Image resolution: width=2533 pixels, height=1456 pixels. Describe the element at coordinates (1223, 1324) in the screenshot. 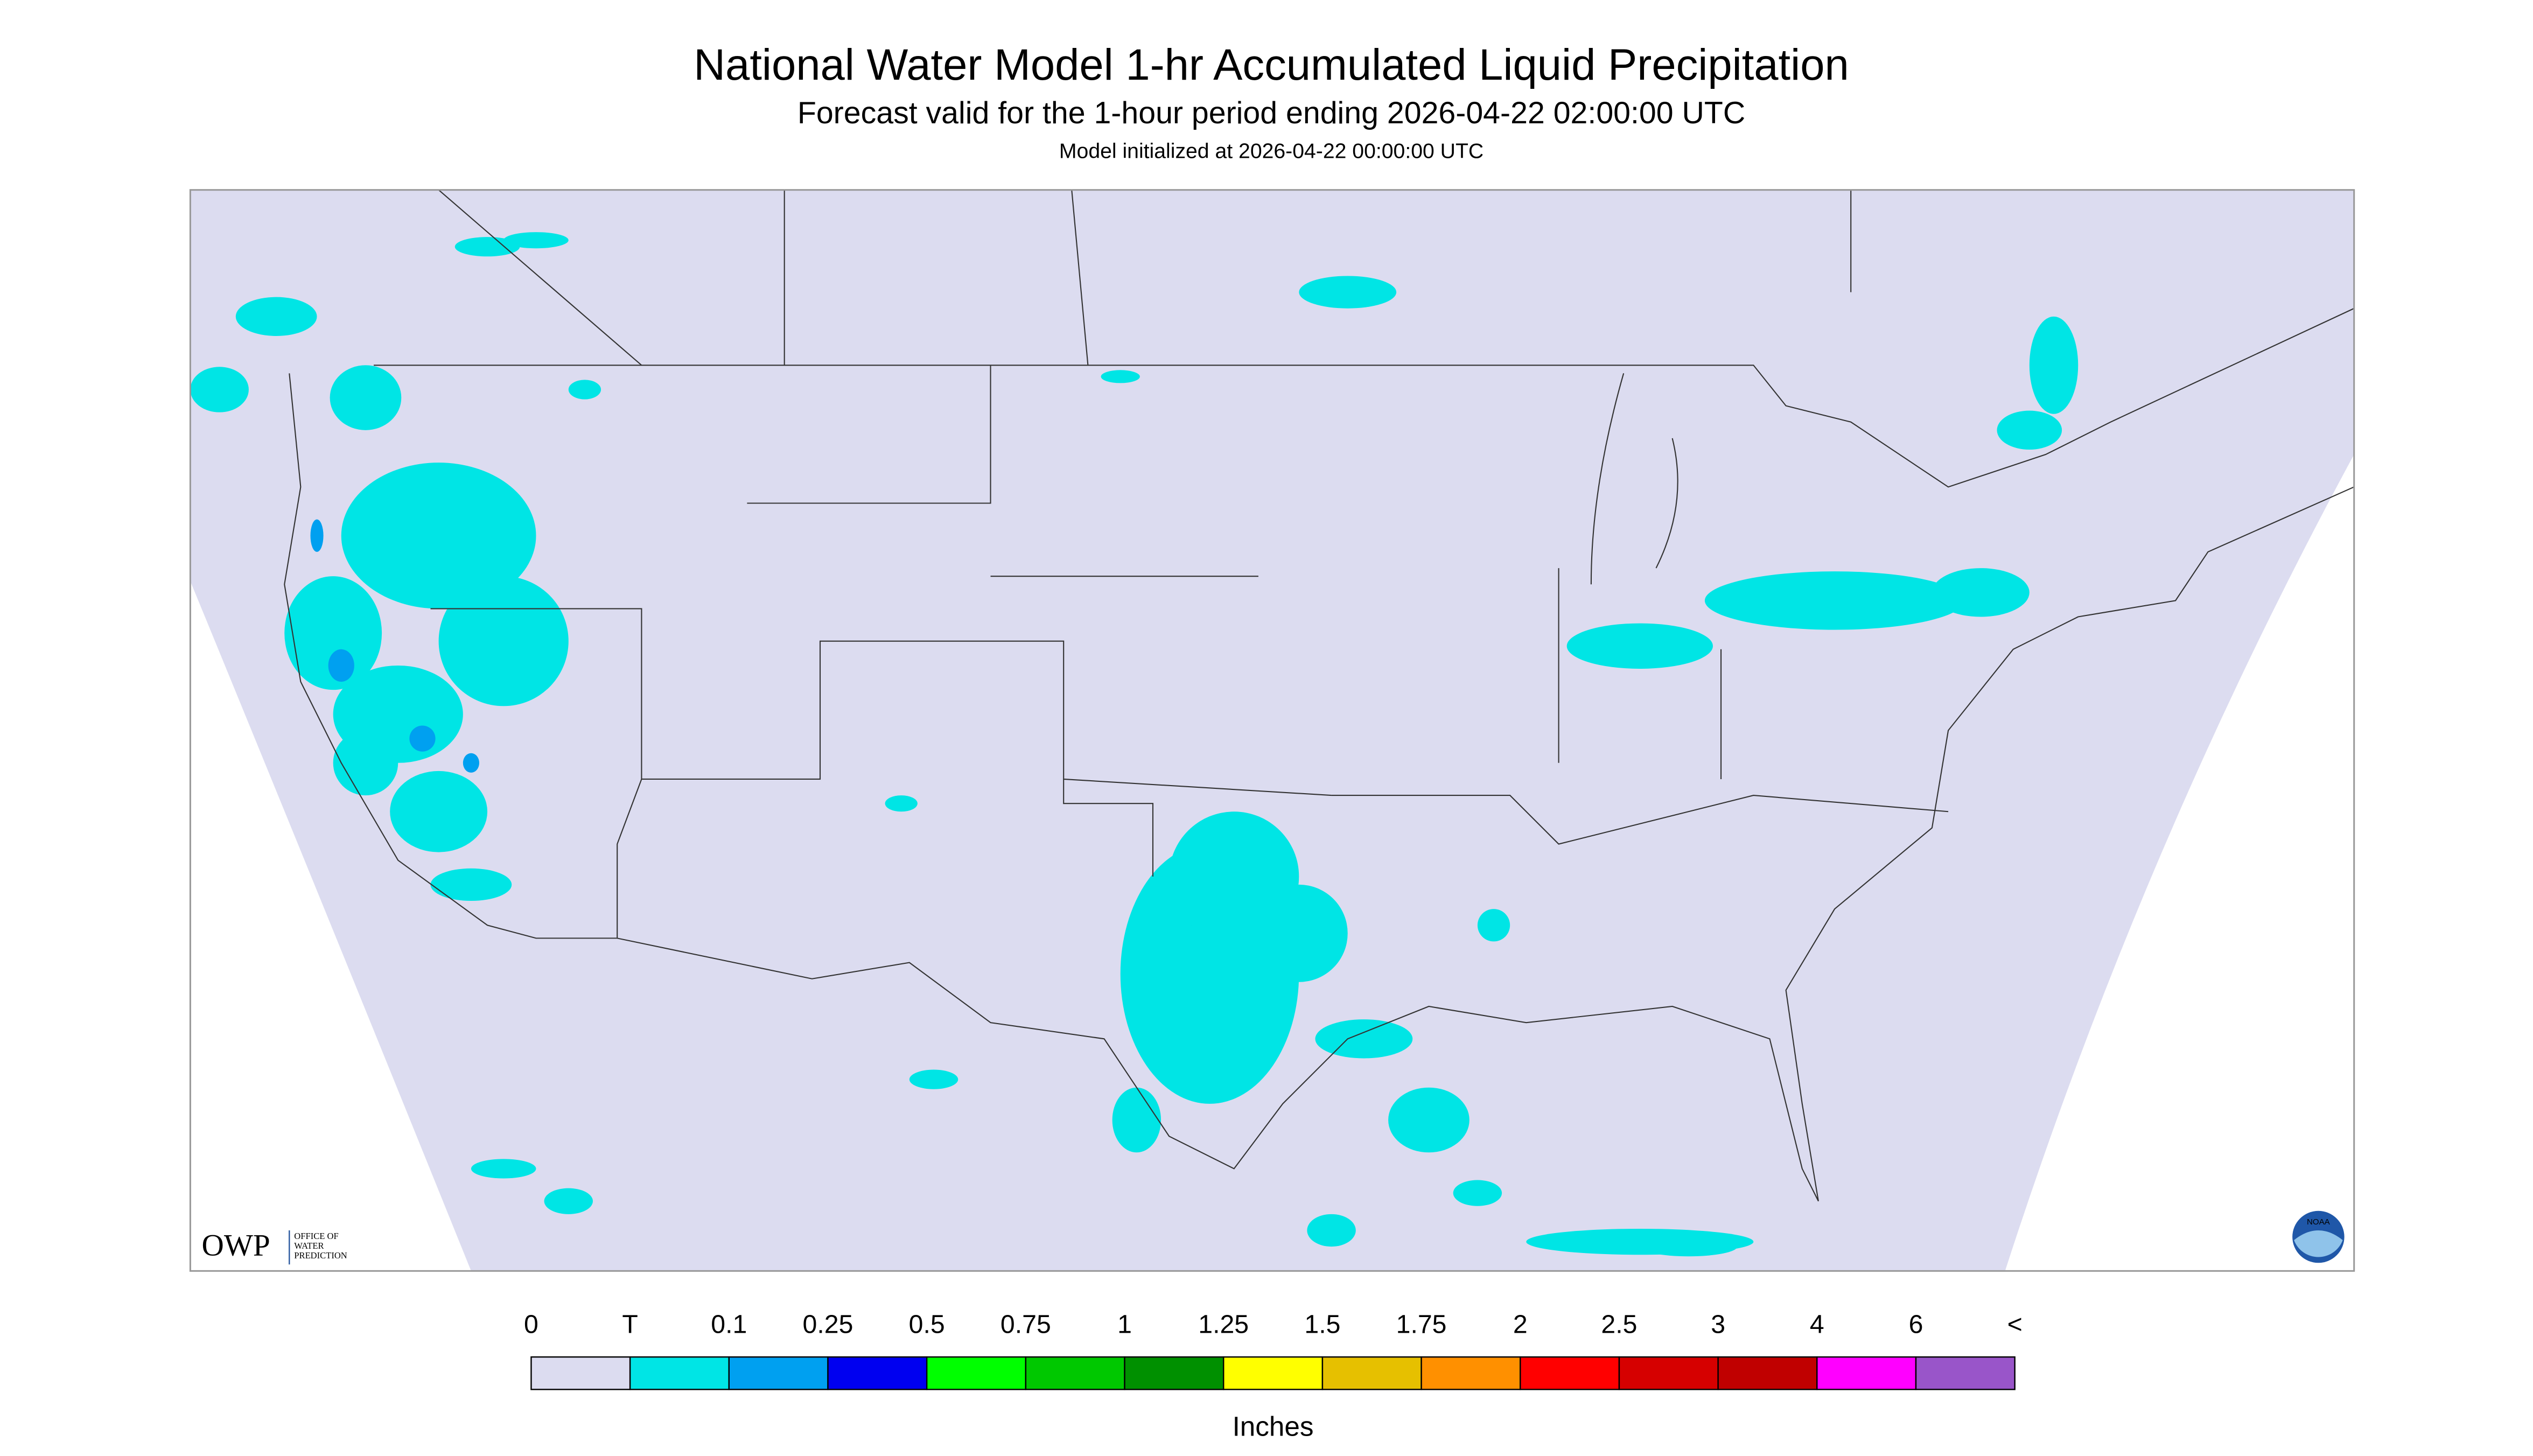

I see `legend-label: 1.25` at that location.